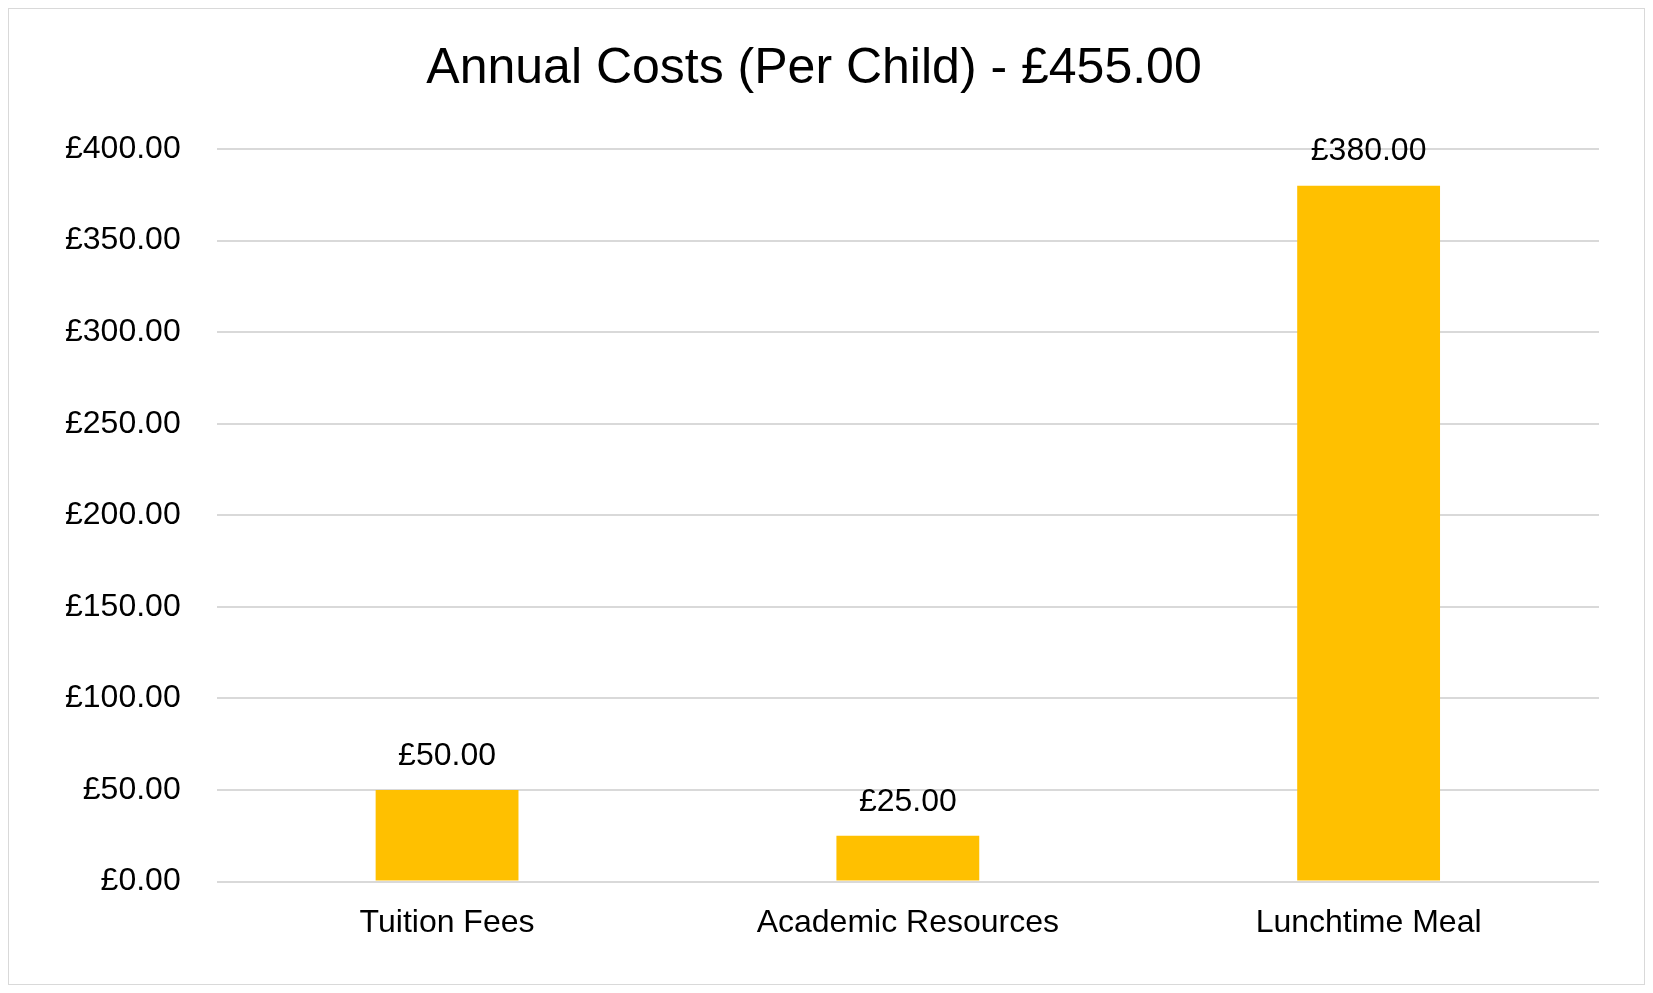 The height and width of the screenshot is (993, 1653). What do you see at coordinates (131, 787) in the screenshot?
I see `y-tick-label: £50.00` at bounding box center [131, 787].